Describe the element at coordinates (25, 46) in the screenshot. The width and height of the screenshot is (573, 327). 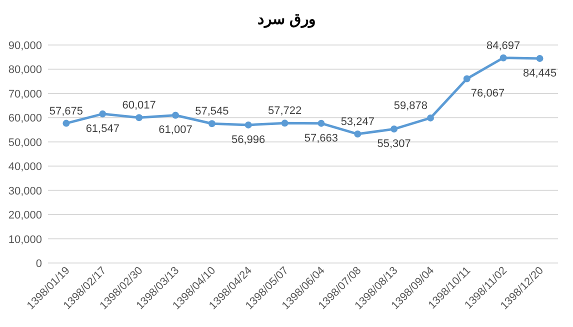
I see `y-tick-label: 90,000` at that location.